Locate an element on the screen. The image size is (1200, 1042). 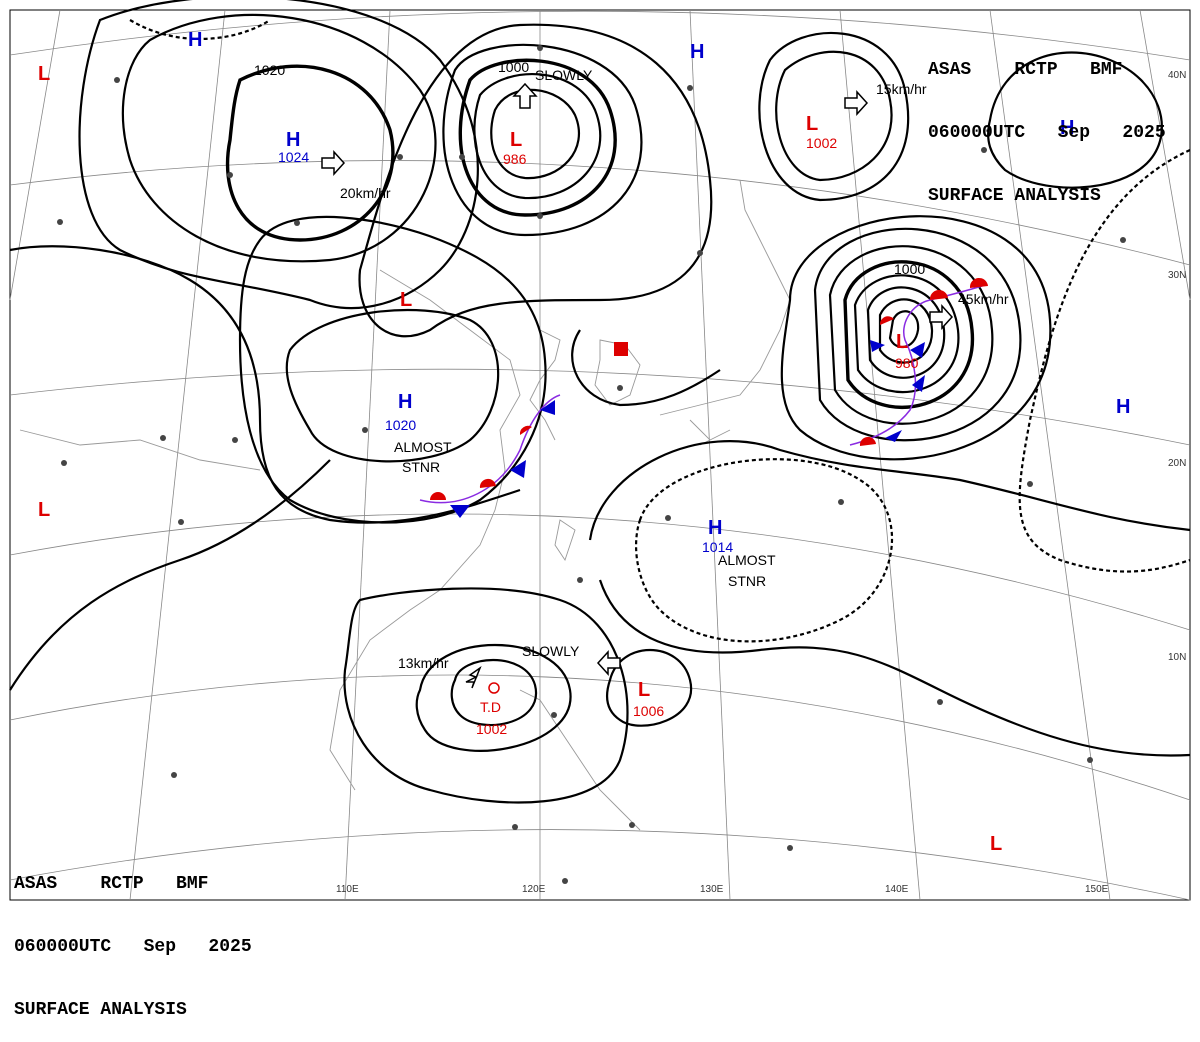
high-center-1014-value: 1014 is located at coordinates (717, 547).